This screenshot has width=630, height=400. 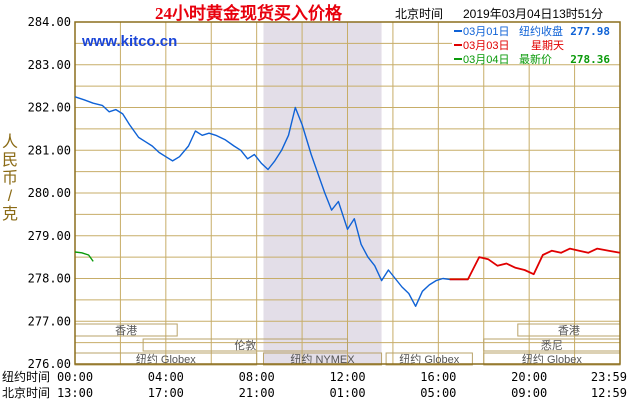 What do you see at coordinates (49, 321) in the screenshot?
I see `y-tick-label: 277.00` at bounding box center [49, 321].